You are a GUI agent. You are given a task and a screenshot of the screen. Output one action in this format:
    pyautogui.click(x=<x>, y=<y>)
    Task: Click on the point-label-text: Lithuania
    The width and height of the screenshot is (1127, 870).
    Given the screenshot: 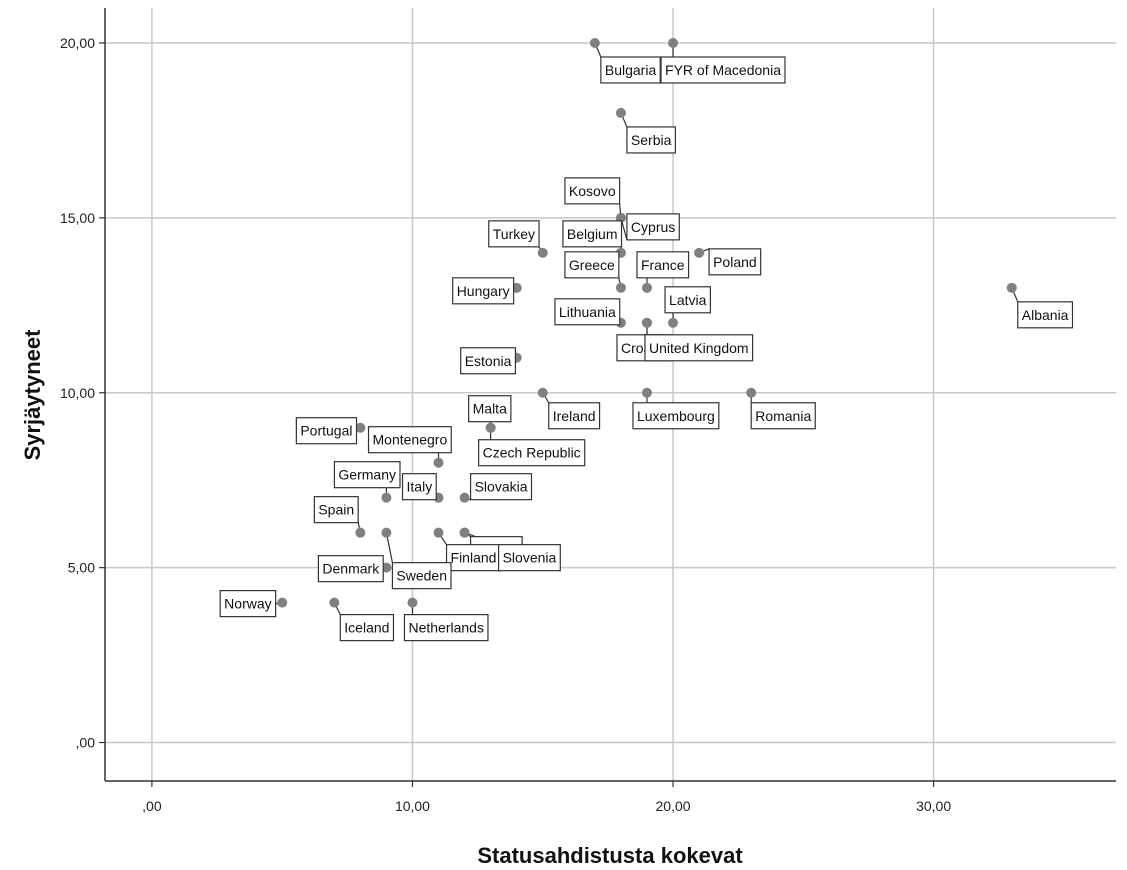 What is the action you would take?
    pyautogui.click(x=587, y=312)
    